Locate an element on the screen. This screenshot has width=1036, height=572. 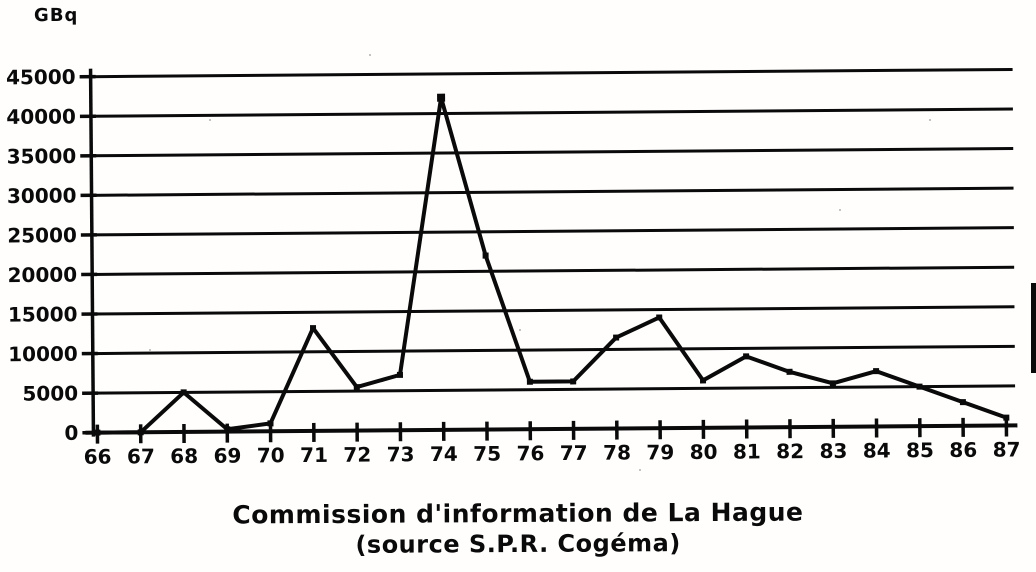
x-tick-label: 74 is located at coordinates (444, 454).